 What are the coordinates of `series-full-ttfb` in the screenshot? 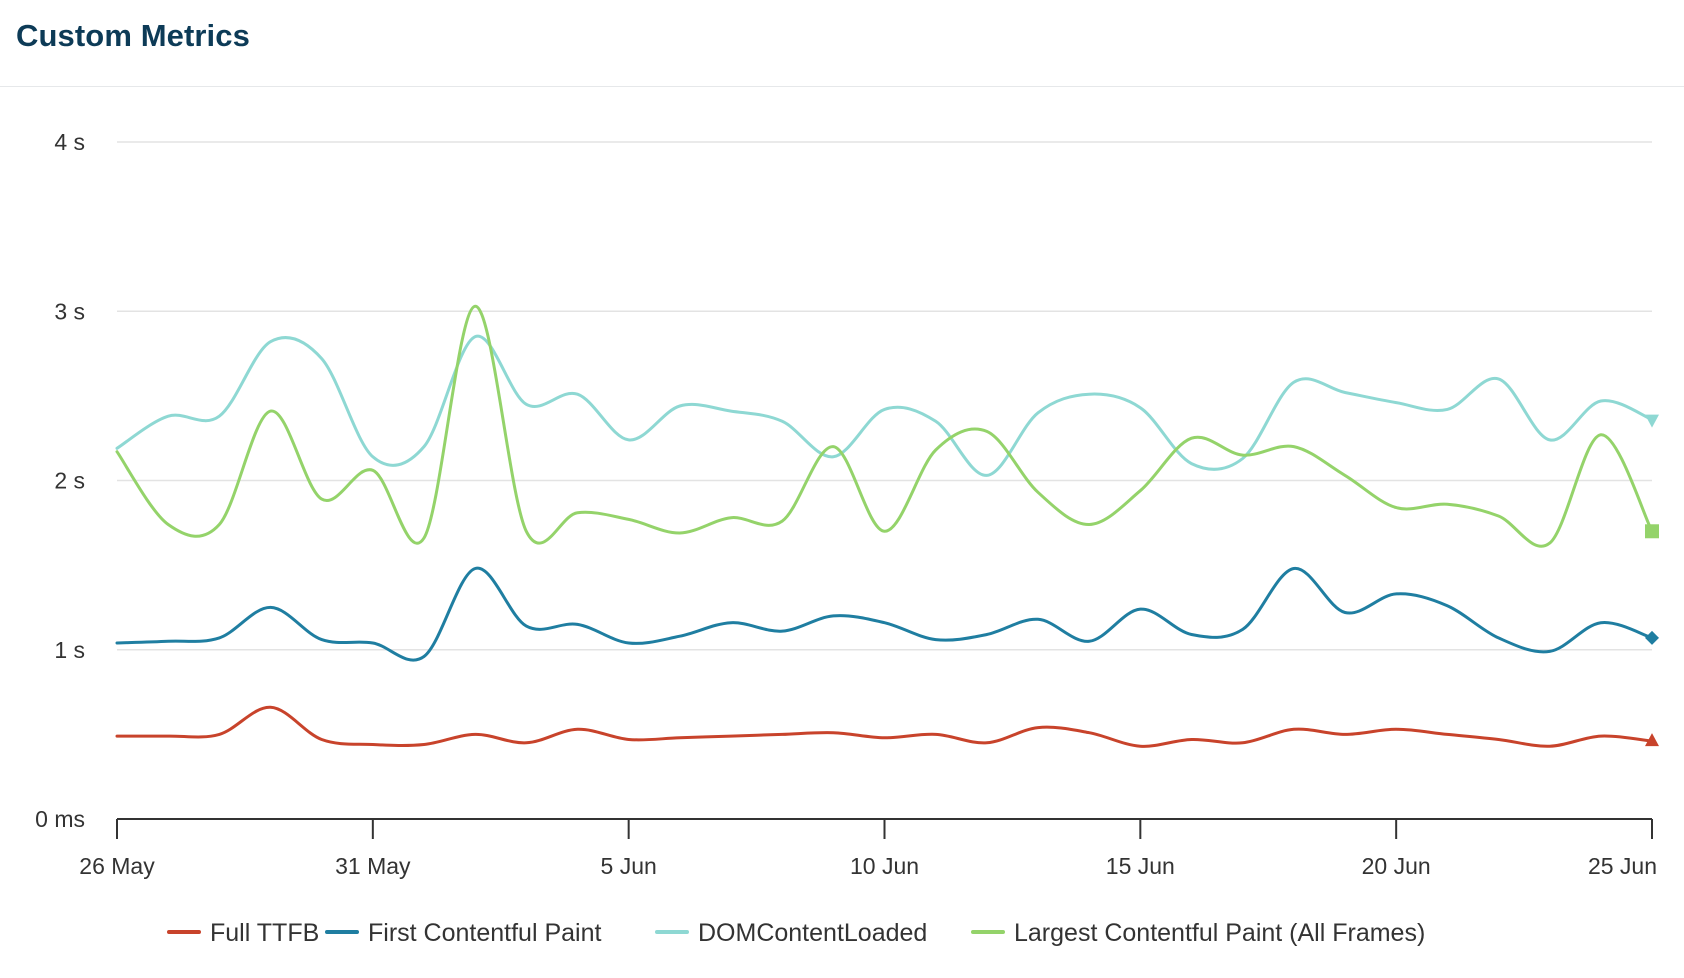 It's located at (887, 726).